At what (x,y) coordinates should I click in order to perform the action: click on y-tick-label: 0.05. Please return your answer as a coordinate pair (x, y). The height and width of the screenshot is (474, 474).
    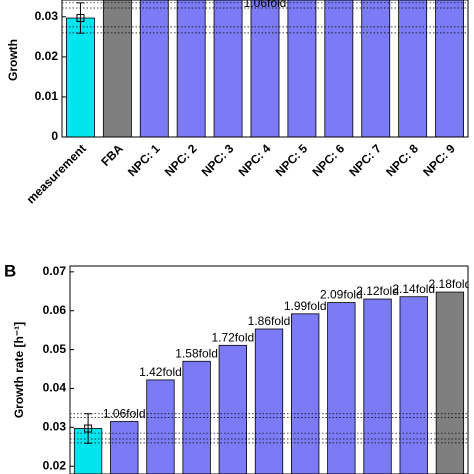
    Looking at the image, I should click on (55, 349).